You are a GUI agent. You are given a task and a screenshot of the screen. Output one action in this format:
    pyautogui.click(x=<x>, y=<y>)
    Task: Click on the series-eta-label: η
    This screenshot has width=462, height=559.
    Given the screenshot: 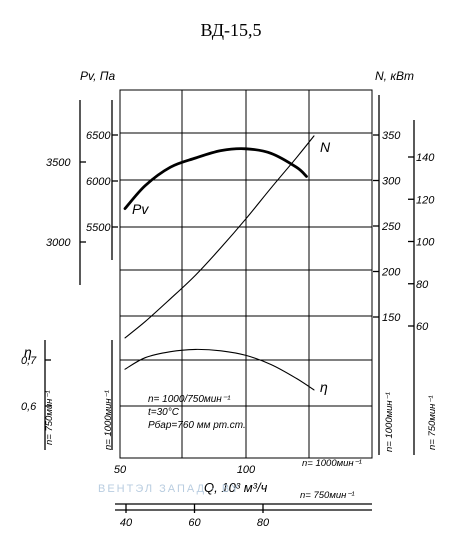 What is the action you would take?
    pyautogui.click(x=324, y=387)
    